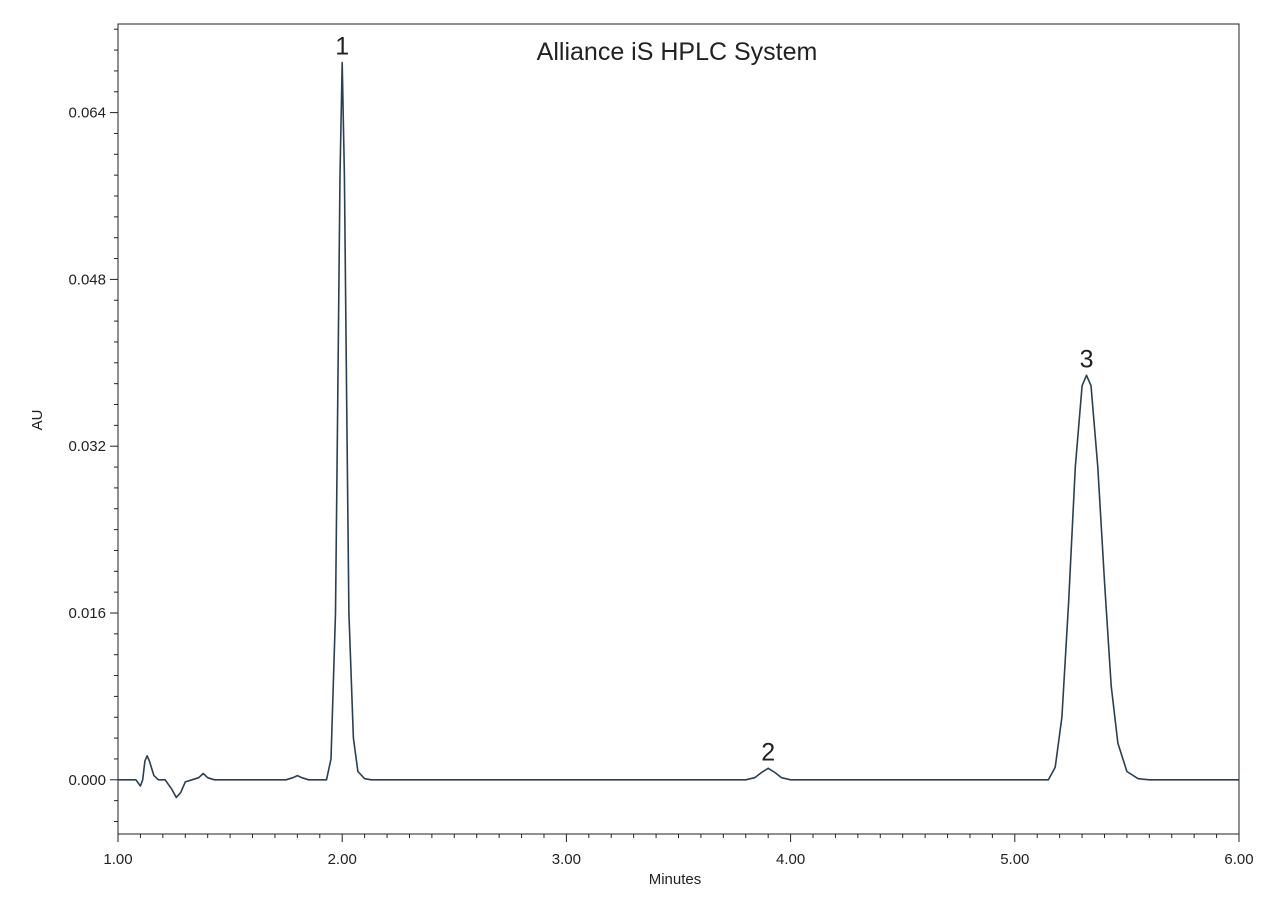 This screenshot has width=1280, height=909. I want to click on x-tick-label: 6.00, so click(1238, 859).